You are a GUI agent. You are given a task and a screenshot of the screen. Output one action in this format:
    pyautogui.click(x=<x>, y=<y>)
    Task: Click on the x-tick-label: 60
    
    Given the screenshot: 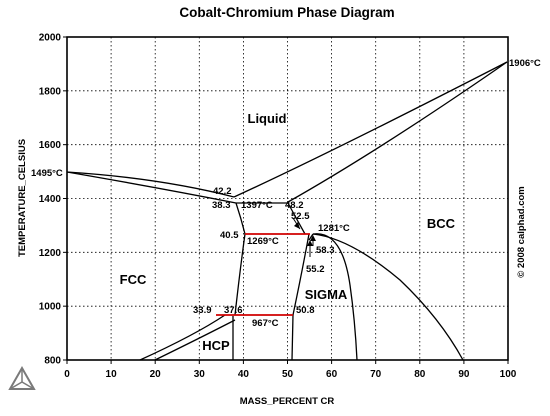 What is the action you would take?
    pyautogui.click(x=332, y=374)
    